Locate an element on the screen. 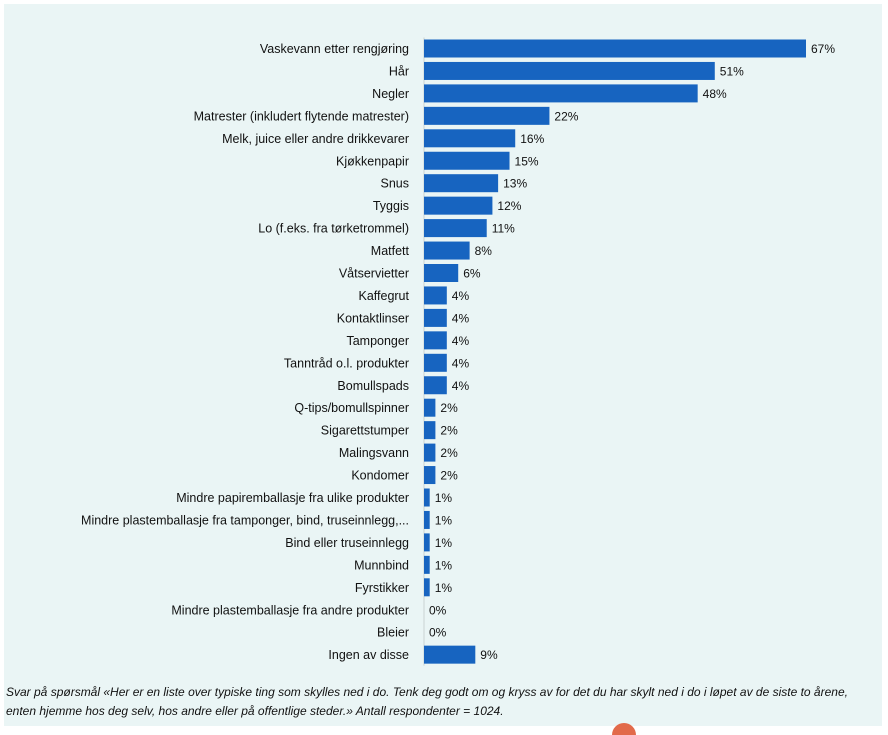 The width and height of the screenshot is (888, 735). category-label: Tamponger is located at coordinates (377, 341).